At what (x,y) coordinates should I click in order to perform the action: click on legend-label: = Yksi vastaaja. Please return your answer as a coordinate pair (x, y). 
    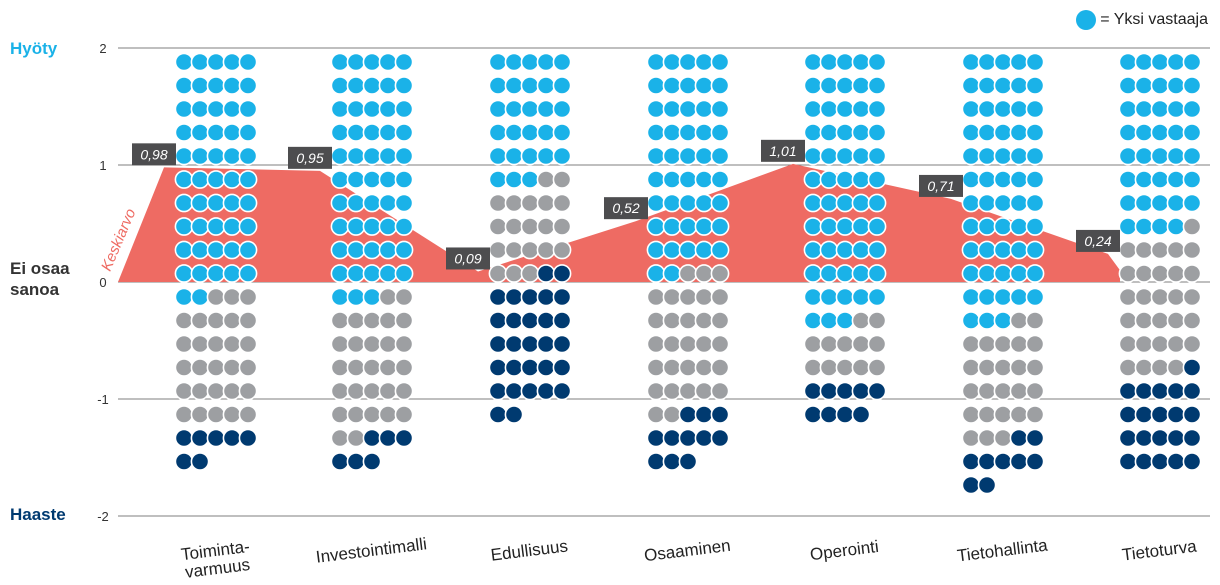
    Looking at the image, I should click on (1154, 19).